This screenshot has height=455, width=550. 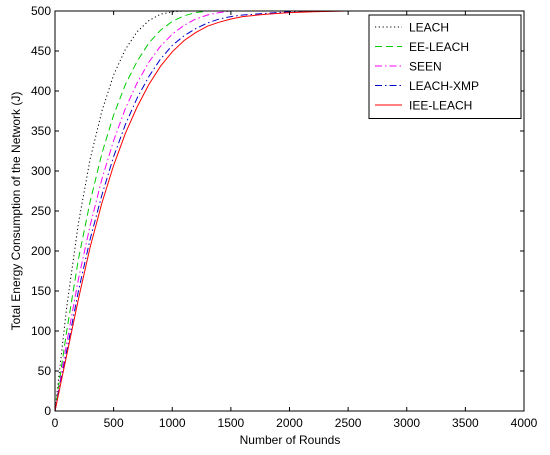 What do you see at coordinates (41, 291) in the screenshot?
I see `y-tick-label: 150` at bounding box center [41, 291].